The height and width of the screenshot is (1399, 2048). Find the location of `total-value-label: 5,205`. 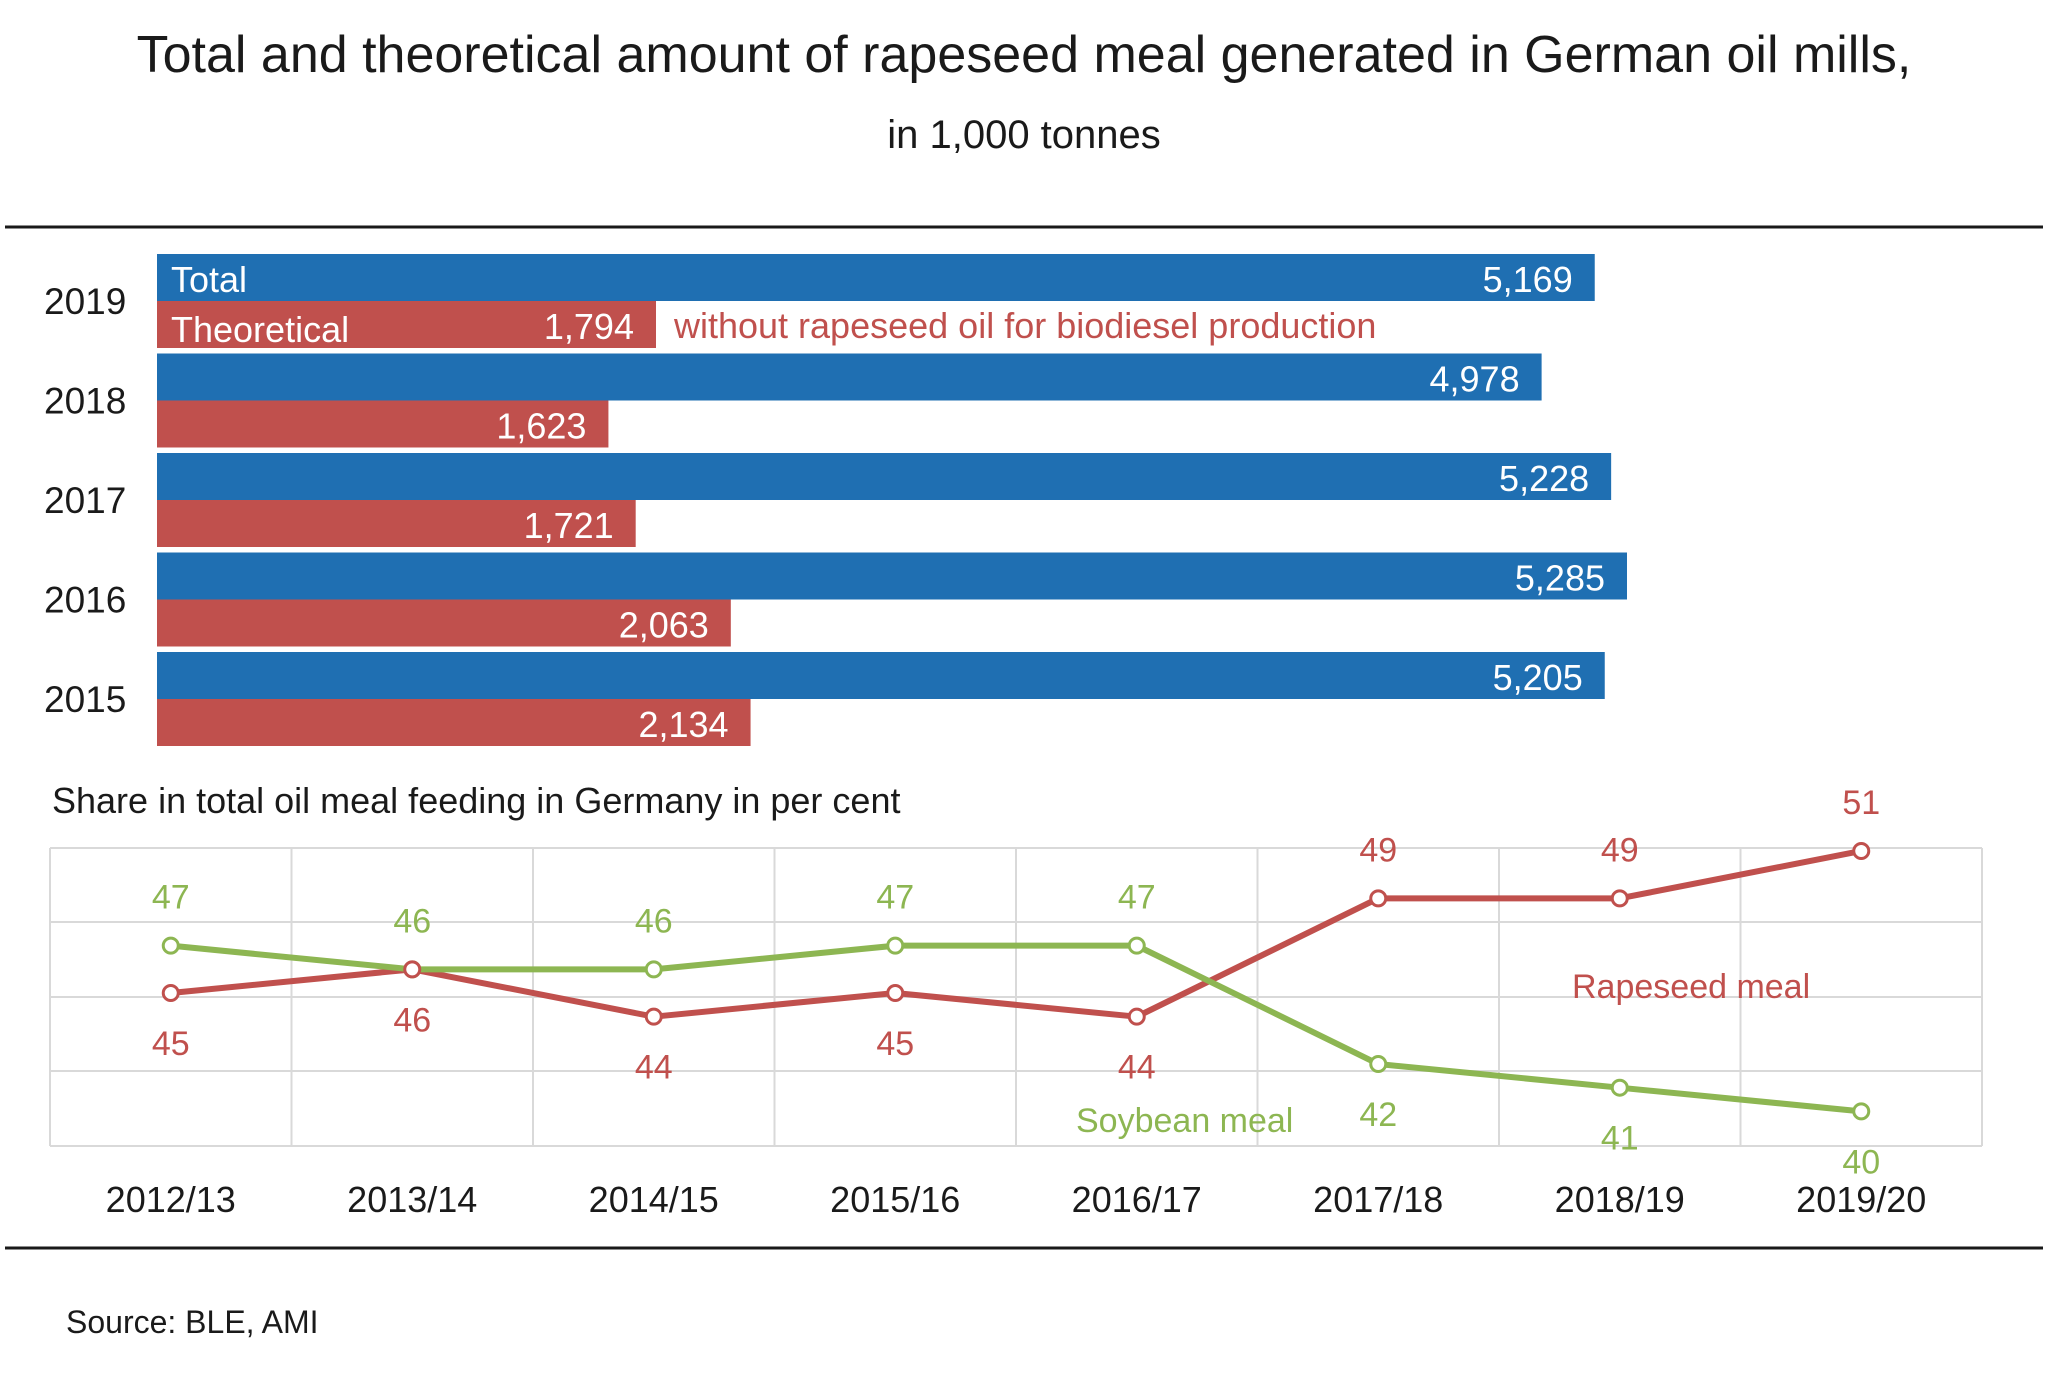

total-value-label: 5,205 is located at coordinates (1538, 677).